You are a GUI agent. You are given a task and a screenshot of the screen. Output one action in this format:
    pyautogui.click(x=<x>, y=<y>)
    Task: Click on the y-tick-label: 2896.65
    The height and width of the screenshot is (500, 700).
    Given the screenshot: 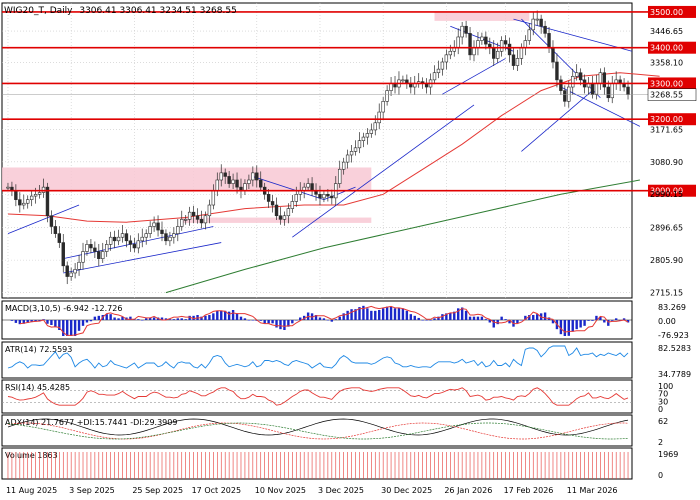 What is the action you would take?
    pyautogui.click(x=666, y=228)
    